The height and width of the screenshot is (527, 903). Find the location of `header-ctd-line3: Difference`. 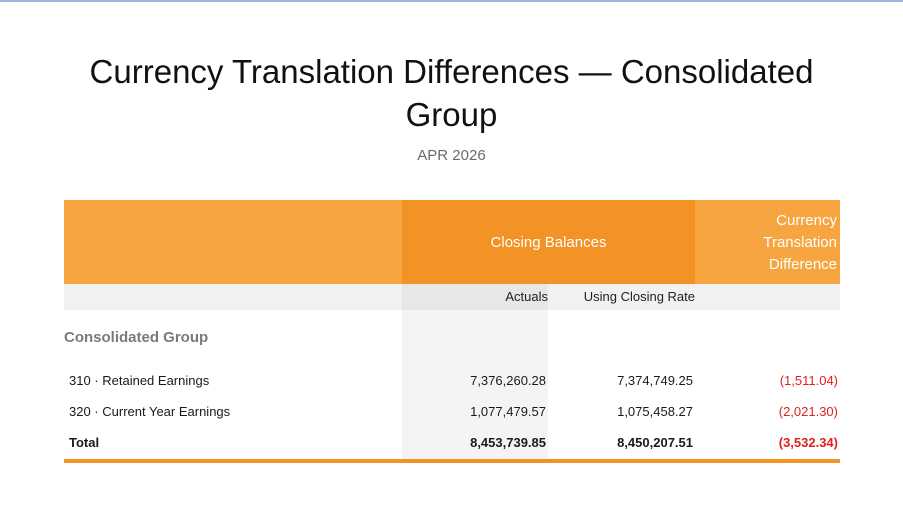

header-ctd-line3: Difference is located at coordinates (802, 264).